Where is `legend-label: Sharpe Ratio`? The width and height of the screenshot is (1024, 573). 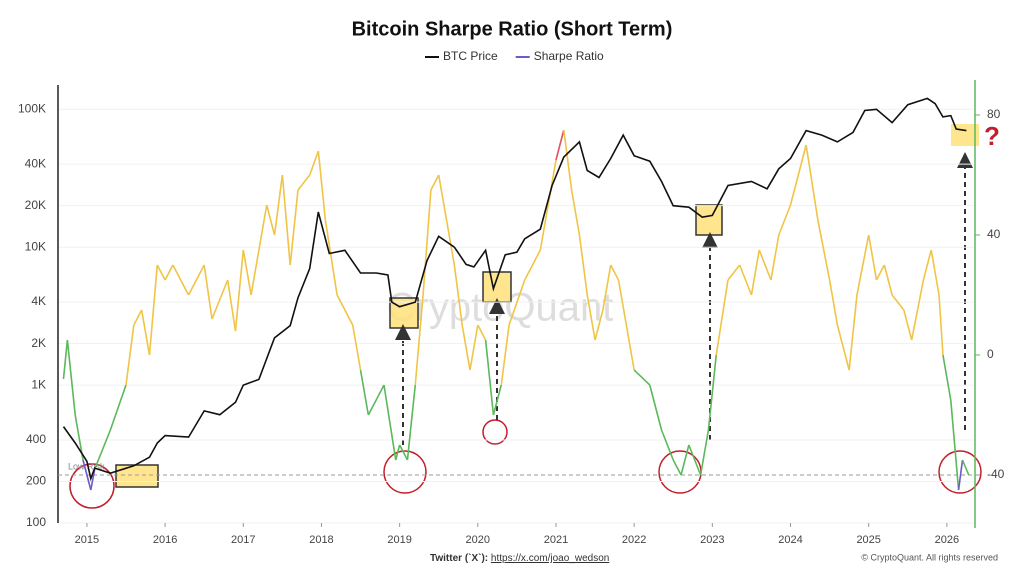
legend-label: Sharpe Ratio is located at coordinates (569, 56).